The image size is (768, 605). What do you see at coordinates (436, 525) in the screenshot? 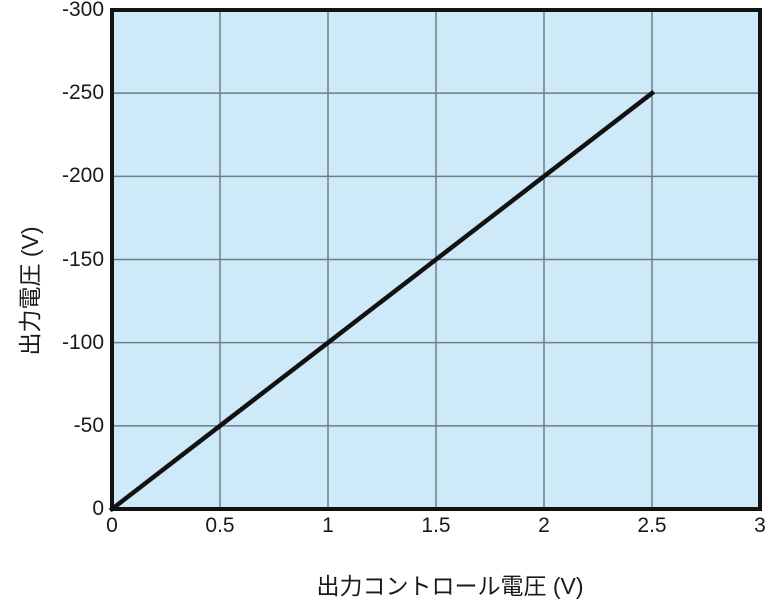
I see `x-tick-label: 1.5` at bounding box center [436, 525].